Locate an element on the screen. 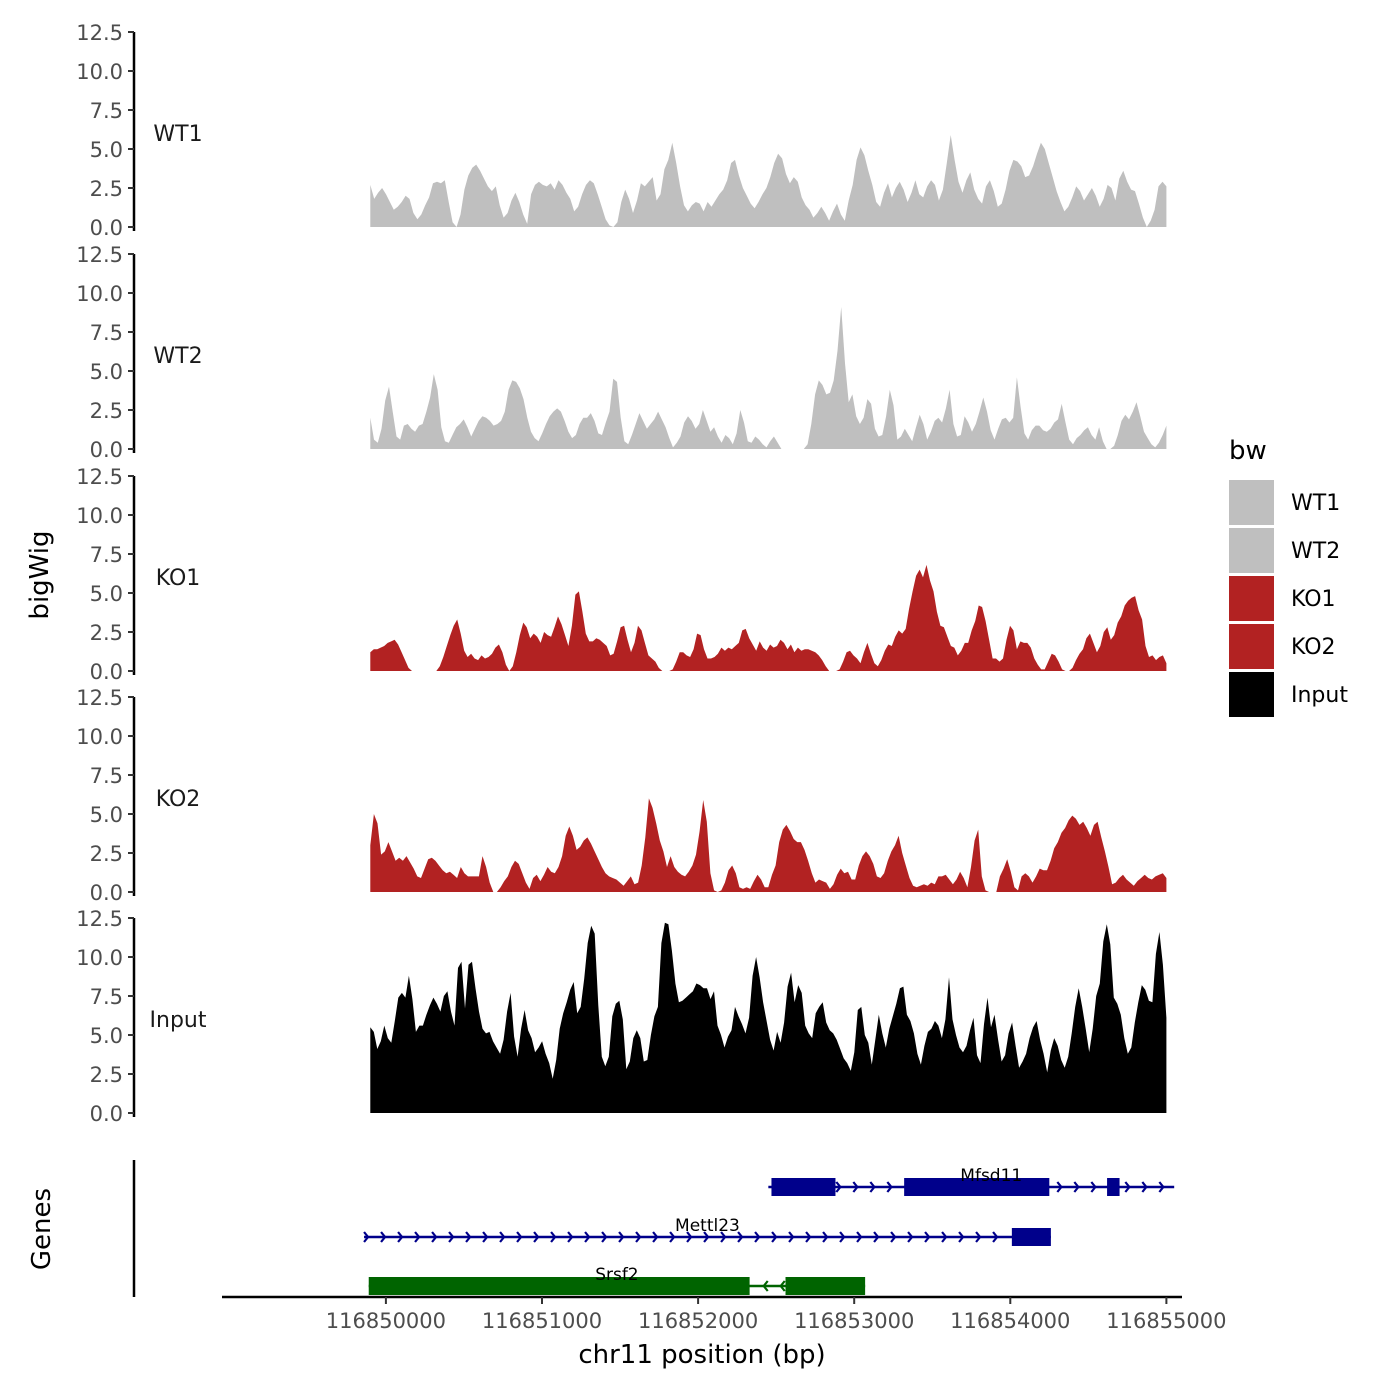  legend-label-input: Input is located at coordinates (1319, 695).